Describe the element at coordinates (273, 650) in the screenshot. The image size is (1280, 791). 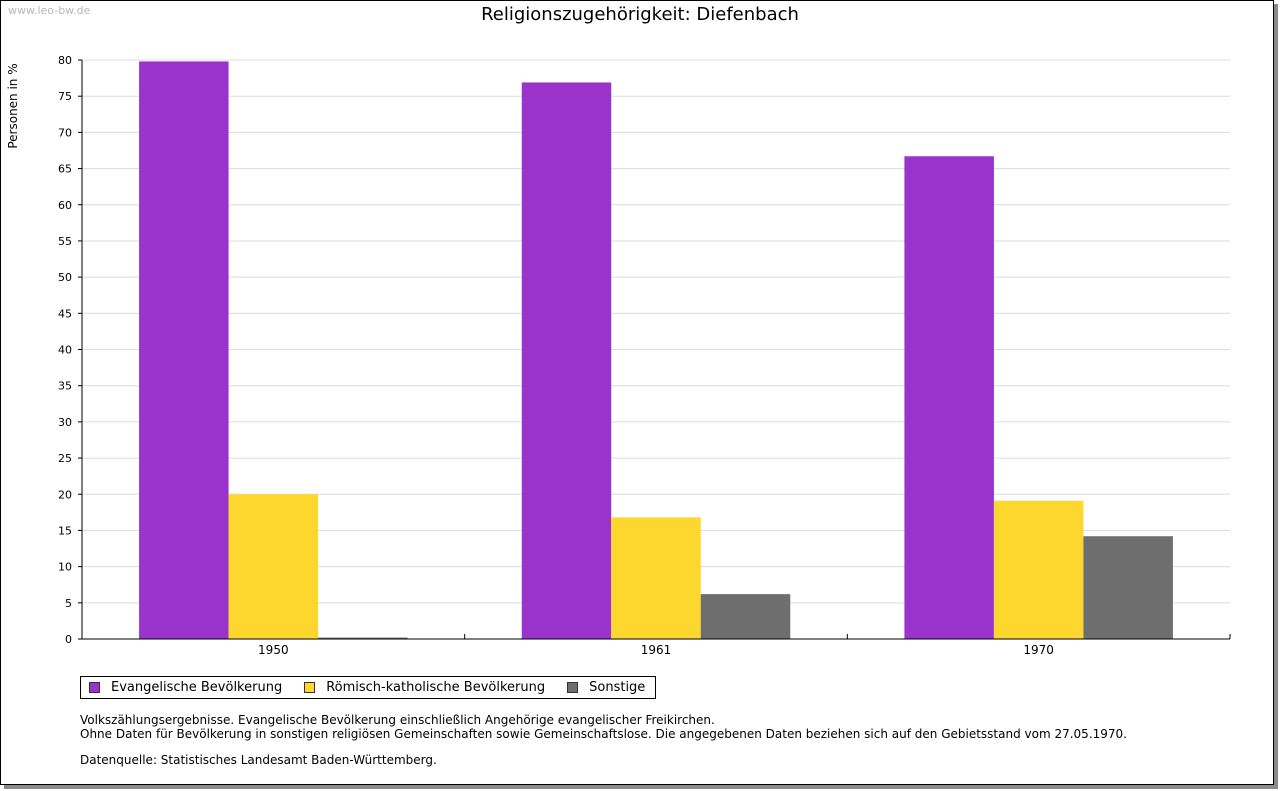
I see `x-tick-label: 1950` at that location.